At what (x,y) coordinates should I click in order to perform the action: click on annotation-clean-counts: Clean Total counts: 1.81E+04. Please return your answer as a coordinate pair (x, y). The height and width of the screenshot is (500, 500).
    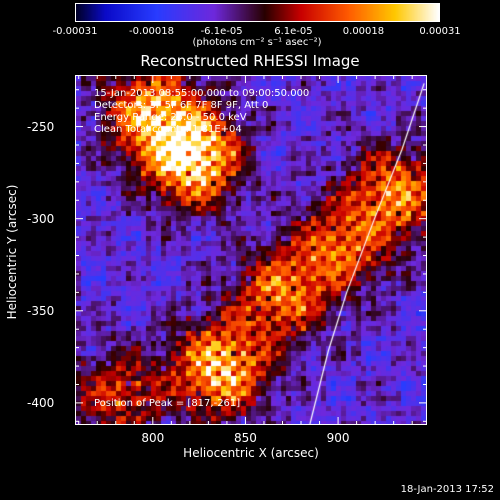
    Looking at the image, I should click on (168, 129).